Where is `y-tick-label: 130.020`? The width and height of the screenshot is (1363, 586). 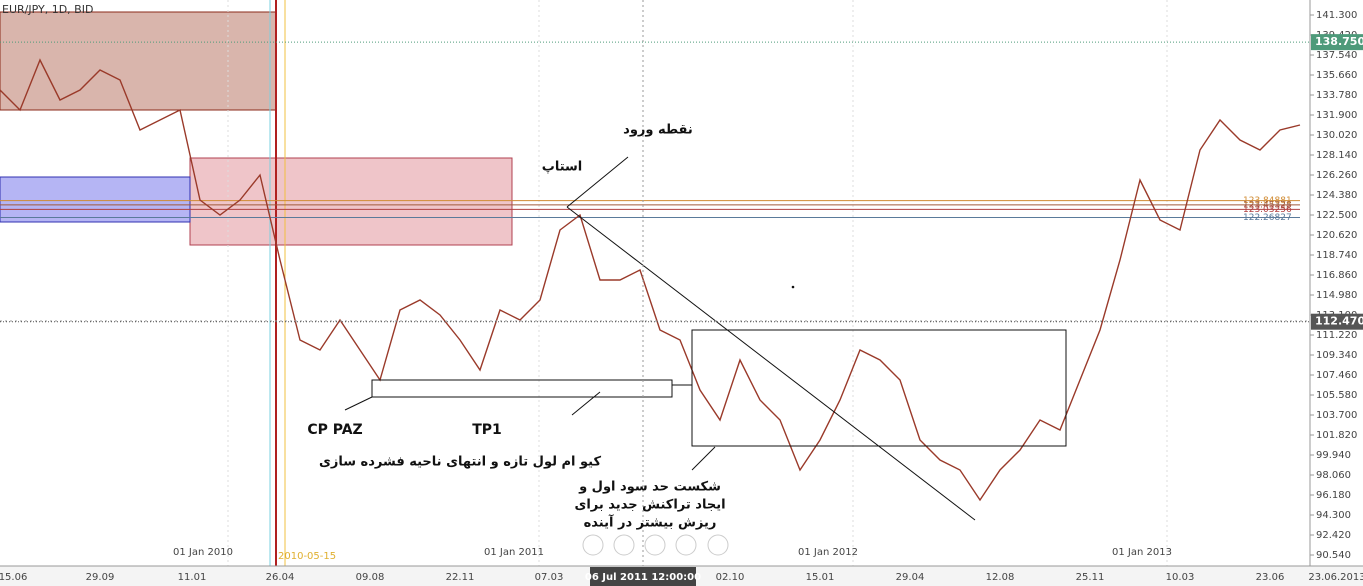 y-tick-label: 130.020 is located at coordinates (1336, 135).